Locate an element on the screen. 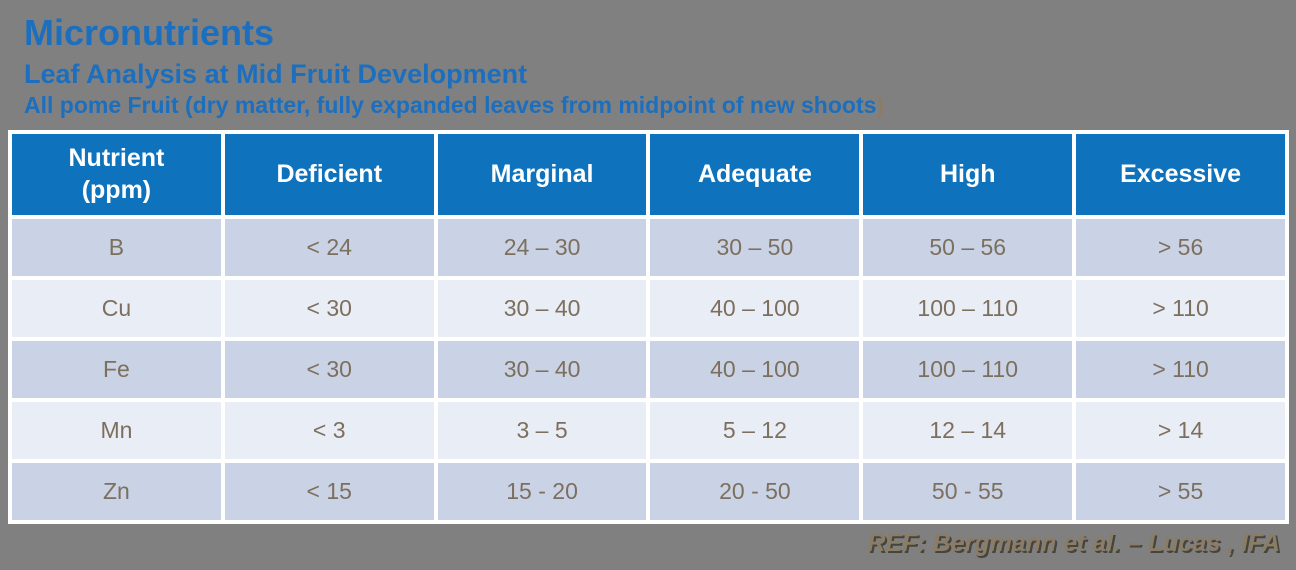  value-cell: < 15 is located at coordinates (329, 491).